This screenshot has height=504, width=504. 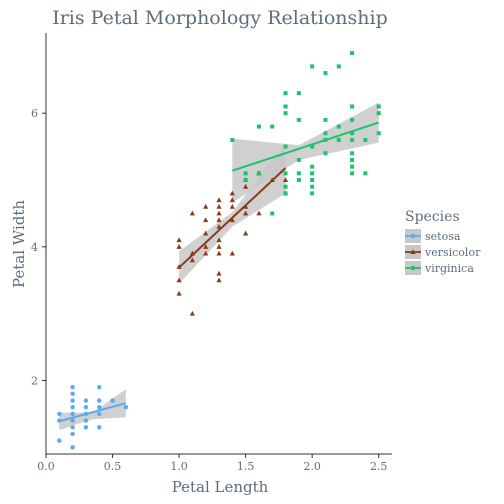 I want to click on legend-label: setosa, so click(x=443, y=236).